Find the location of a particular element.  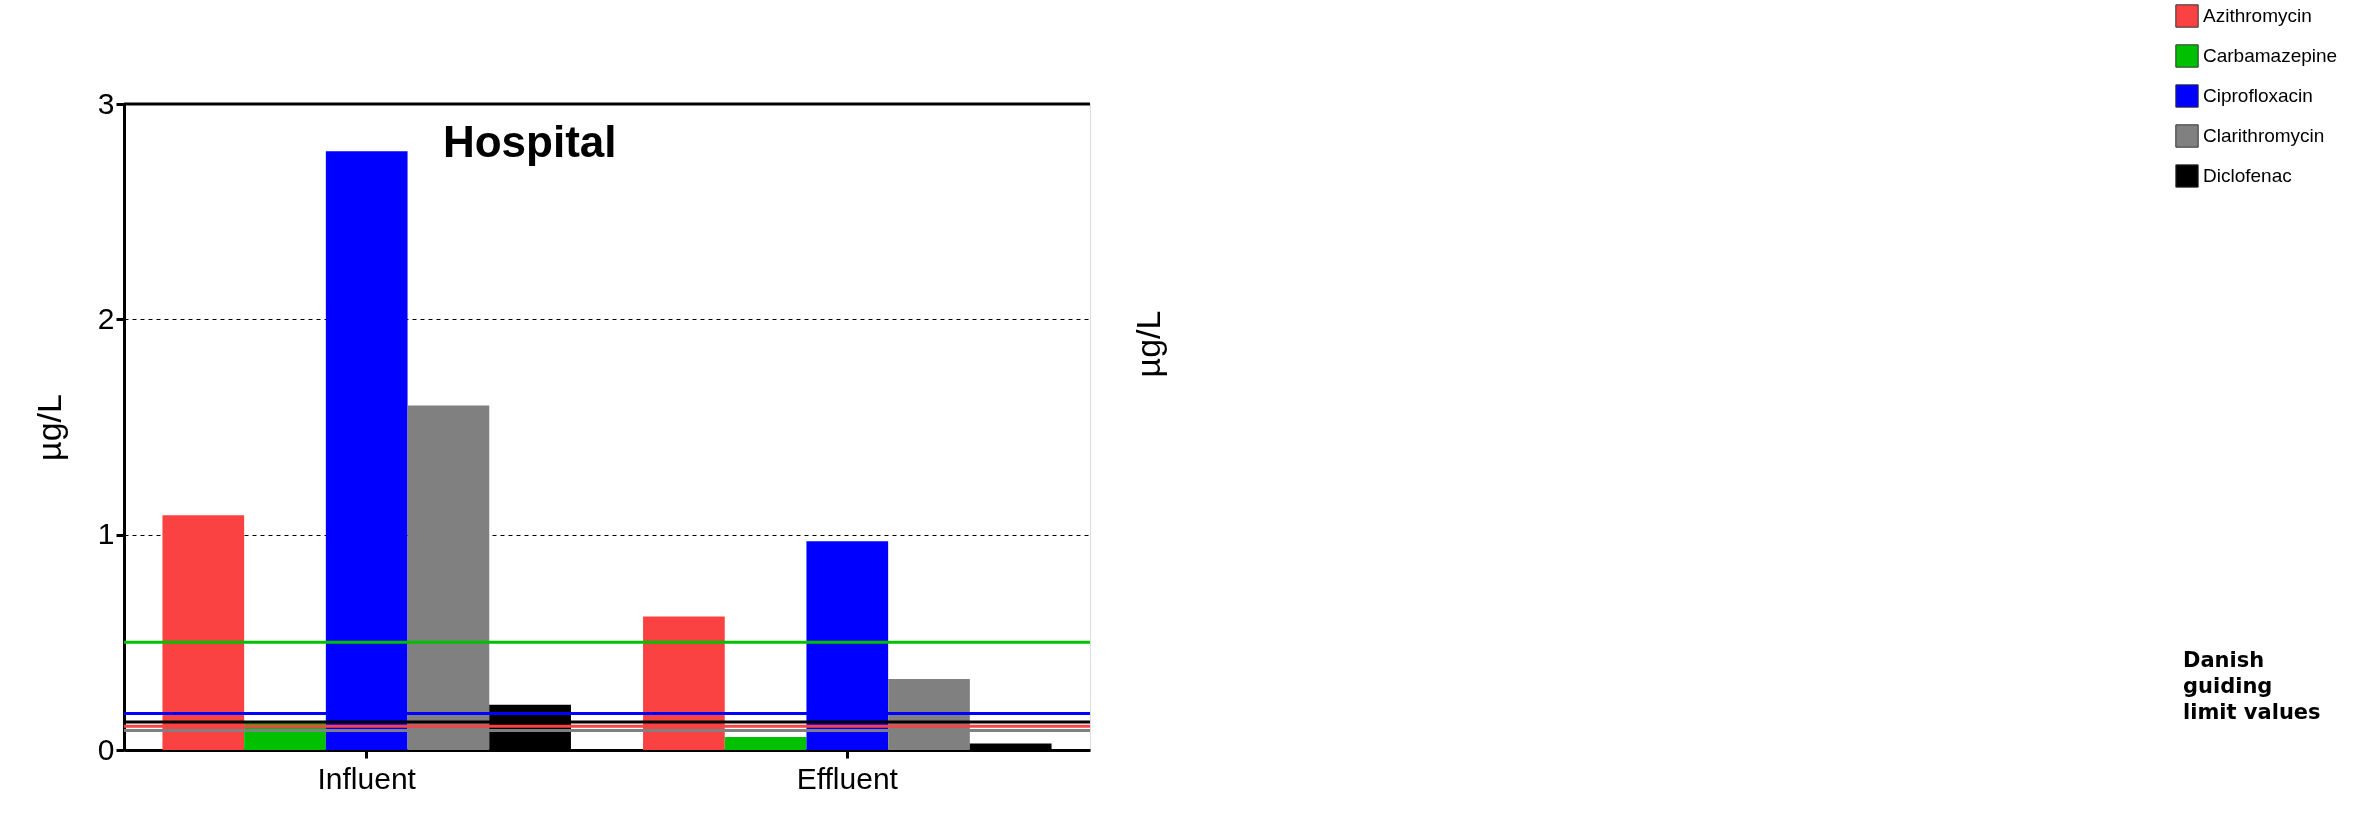

y-axis-title: µg/L is located at coordinates (48, 427).